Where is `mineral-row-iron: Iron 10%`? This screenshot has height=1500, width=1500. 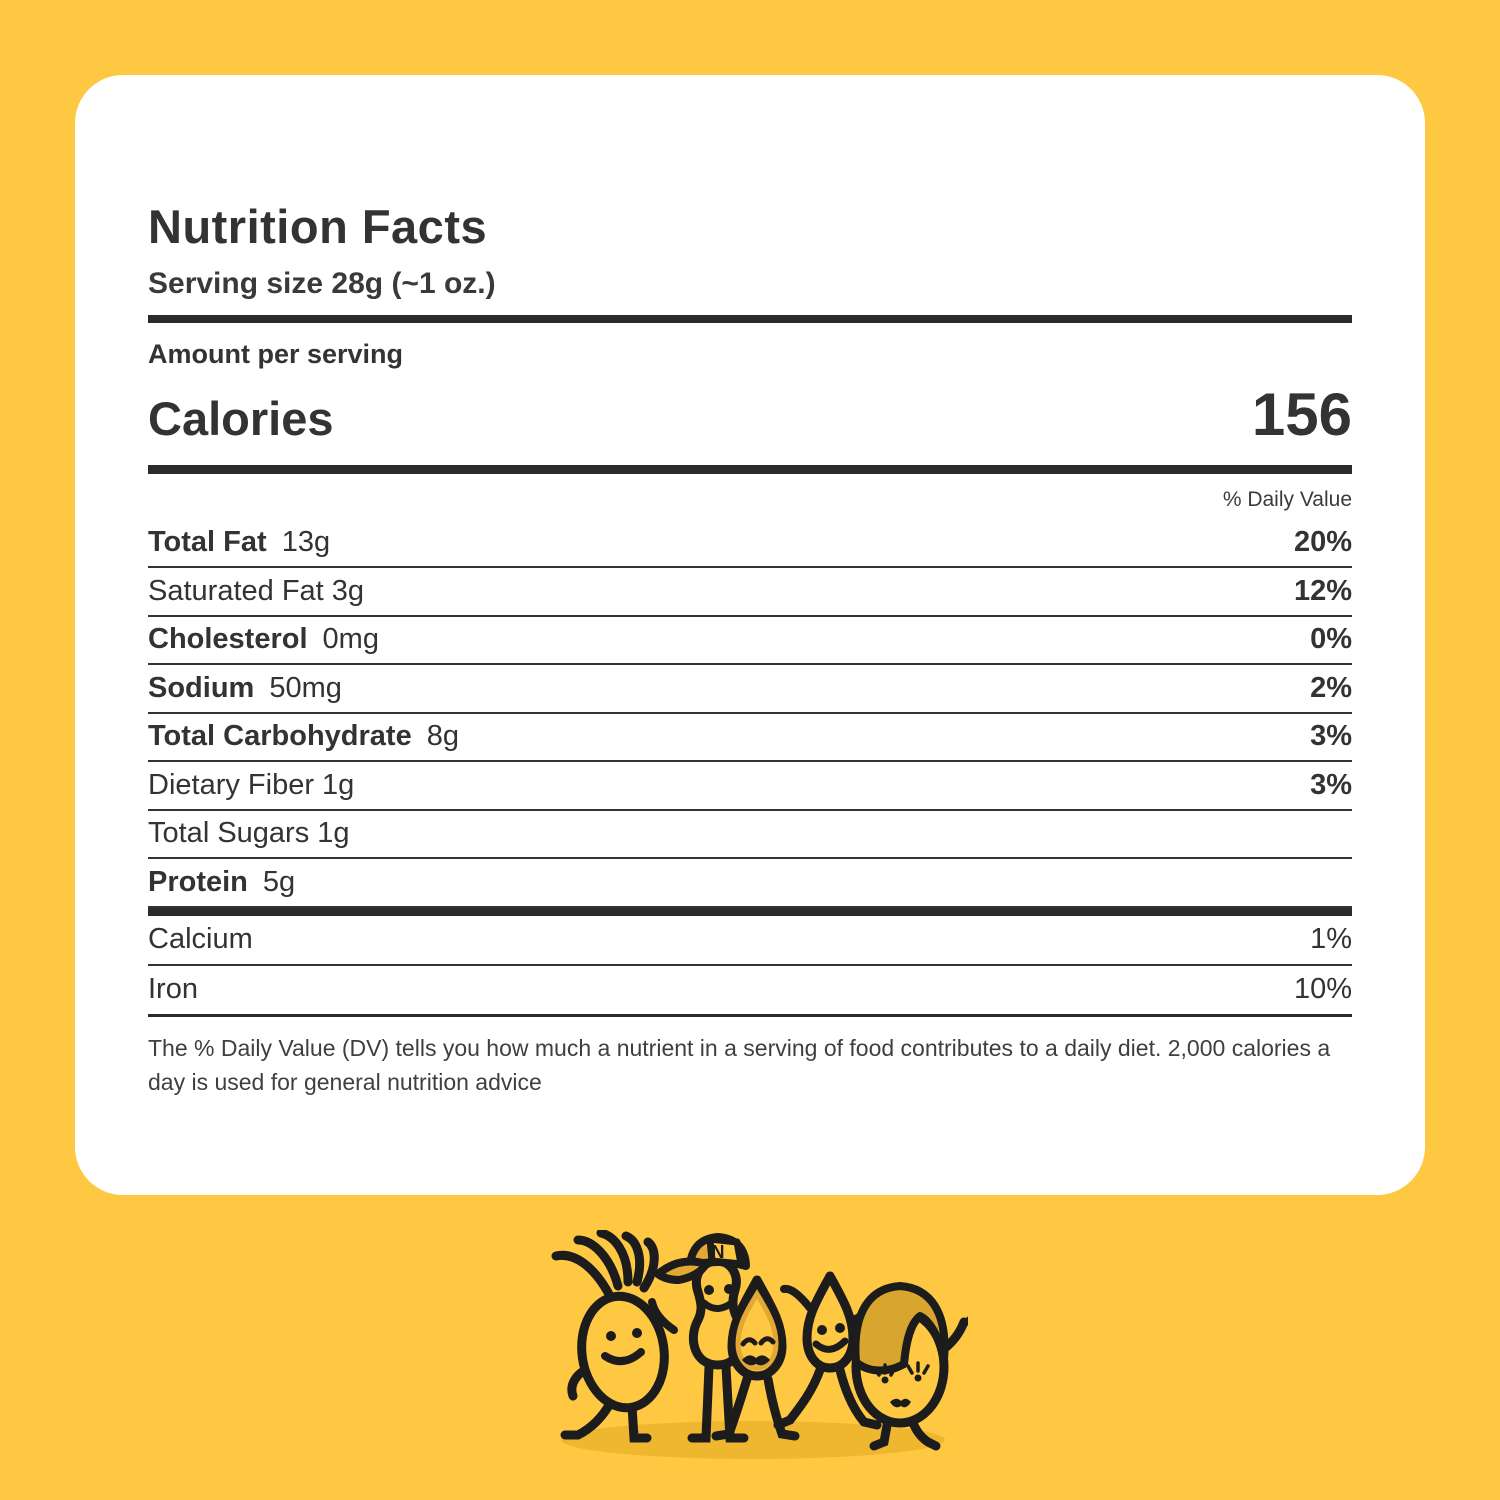
mineral-row-iron: Iron 10% is located at coordinates (750, 990).